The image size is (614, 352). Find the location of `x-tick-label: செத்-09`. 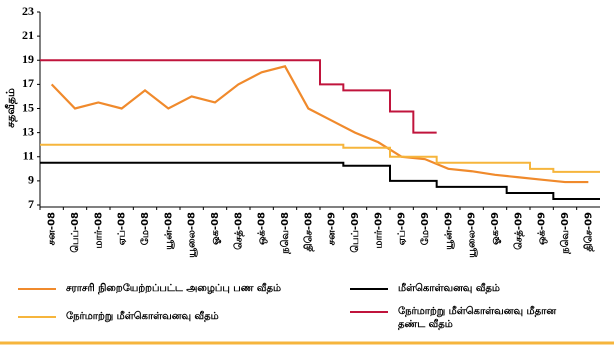

x-tick-label: செத்-09 is located at coordinates (518, 231).